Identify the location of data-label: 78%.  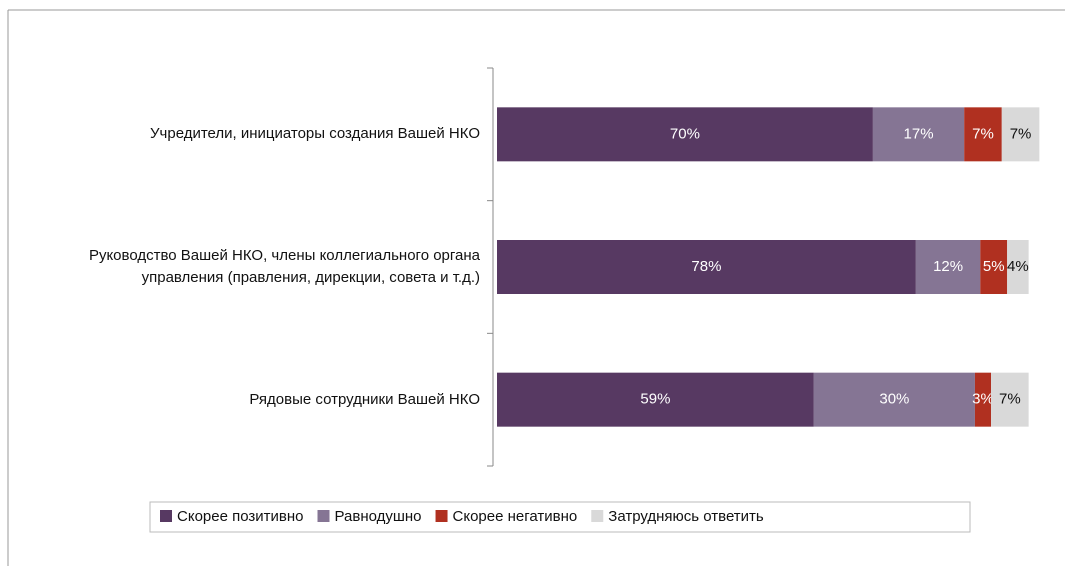
(706, 266).